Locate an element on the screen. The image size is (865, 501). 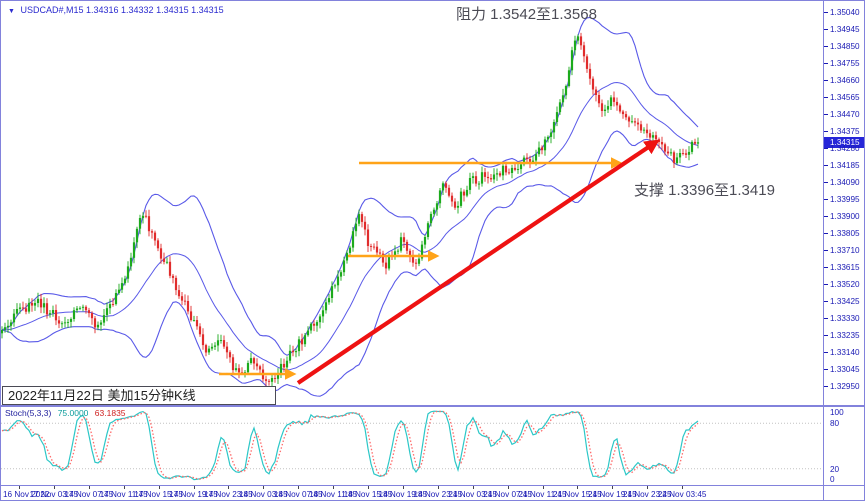
stochastic-label: Stoch(5,3,3) 75.0000 63.1835 is located at coordinates (65, 413).